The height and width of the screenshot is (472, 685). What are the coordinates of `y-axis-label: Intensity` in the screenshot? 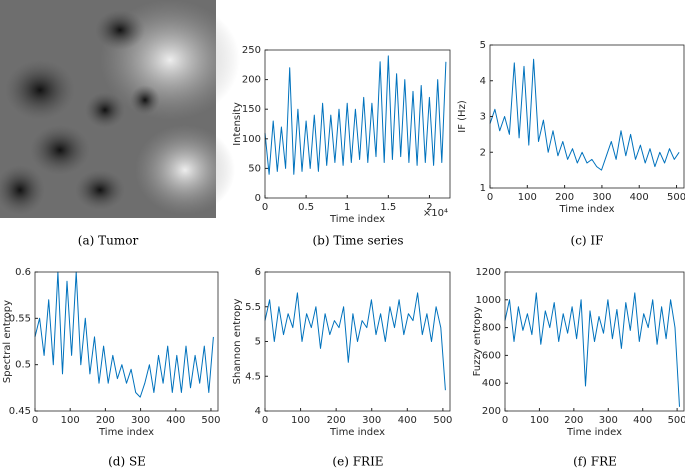 It's located at (237, 124).